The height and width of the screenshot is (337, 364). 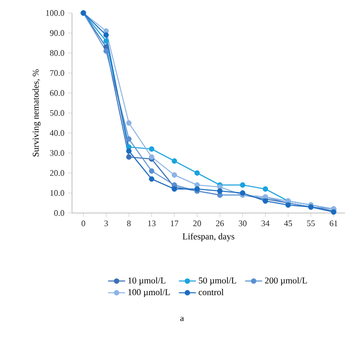 I want to click on legend-label: 50 µmol/L, so click(x=217, y=281).